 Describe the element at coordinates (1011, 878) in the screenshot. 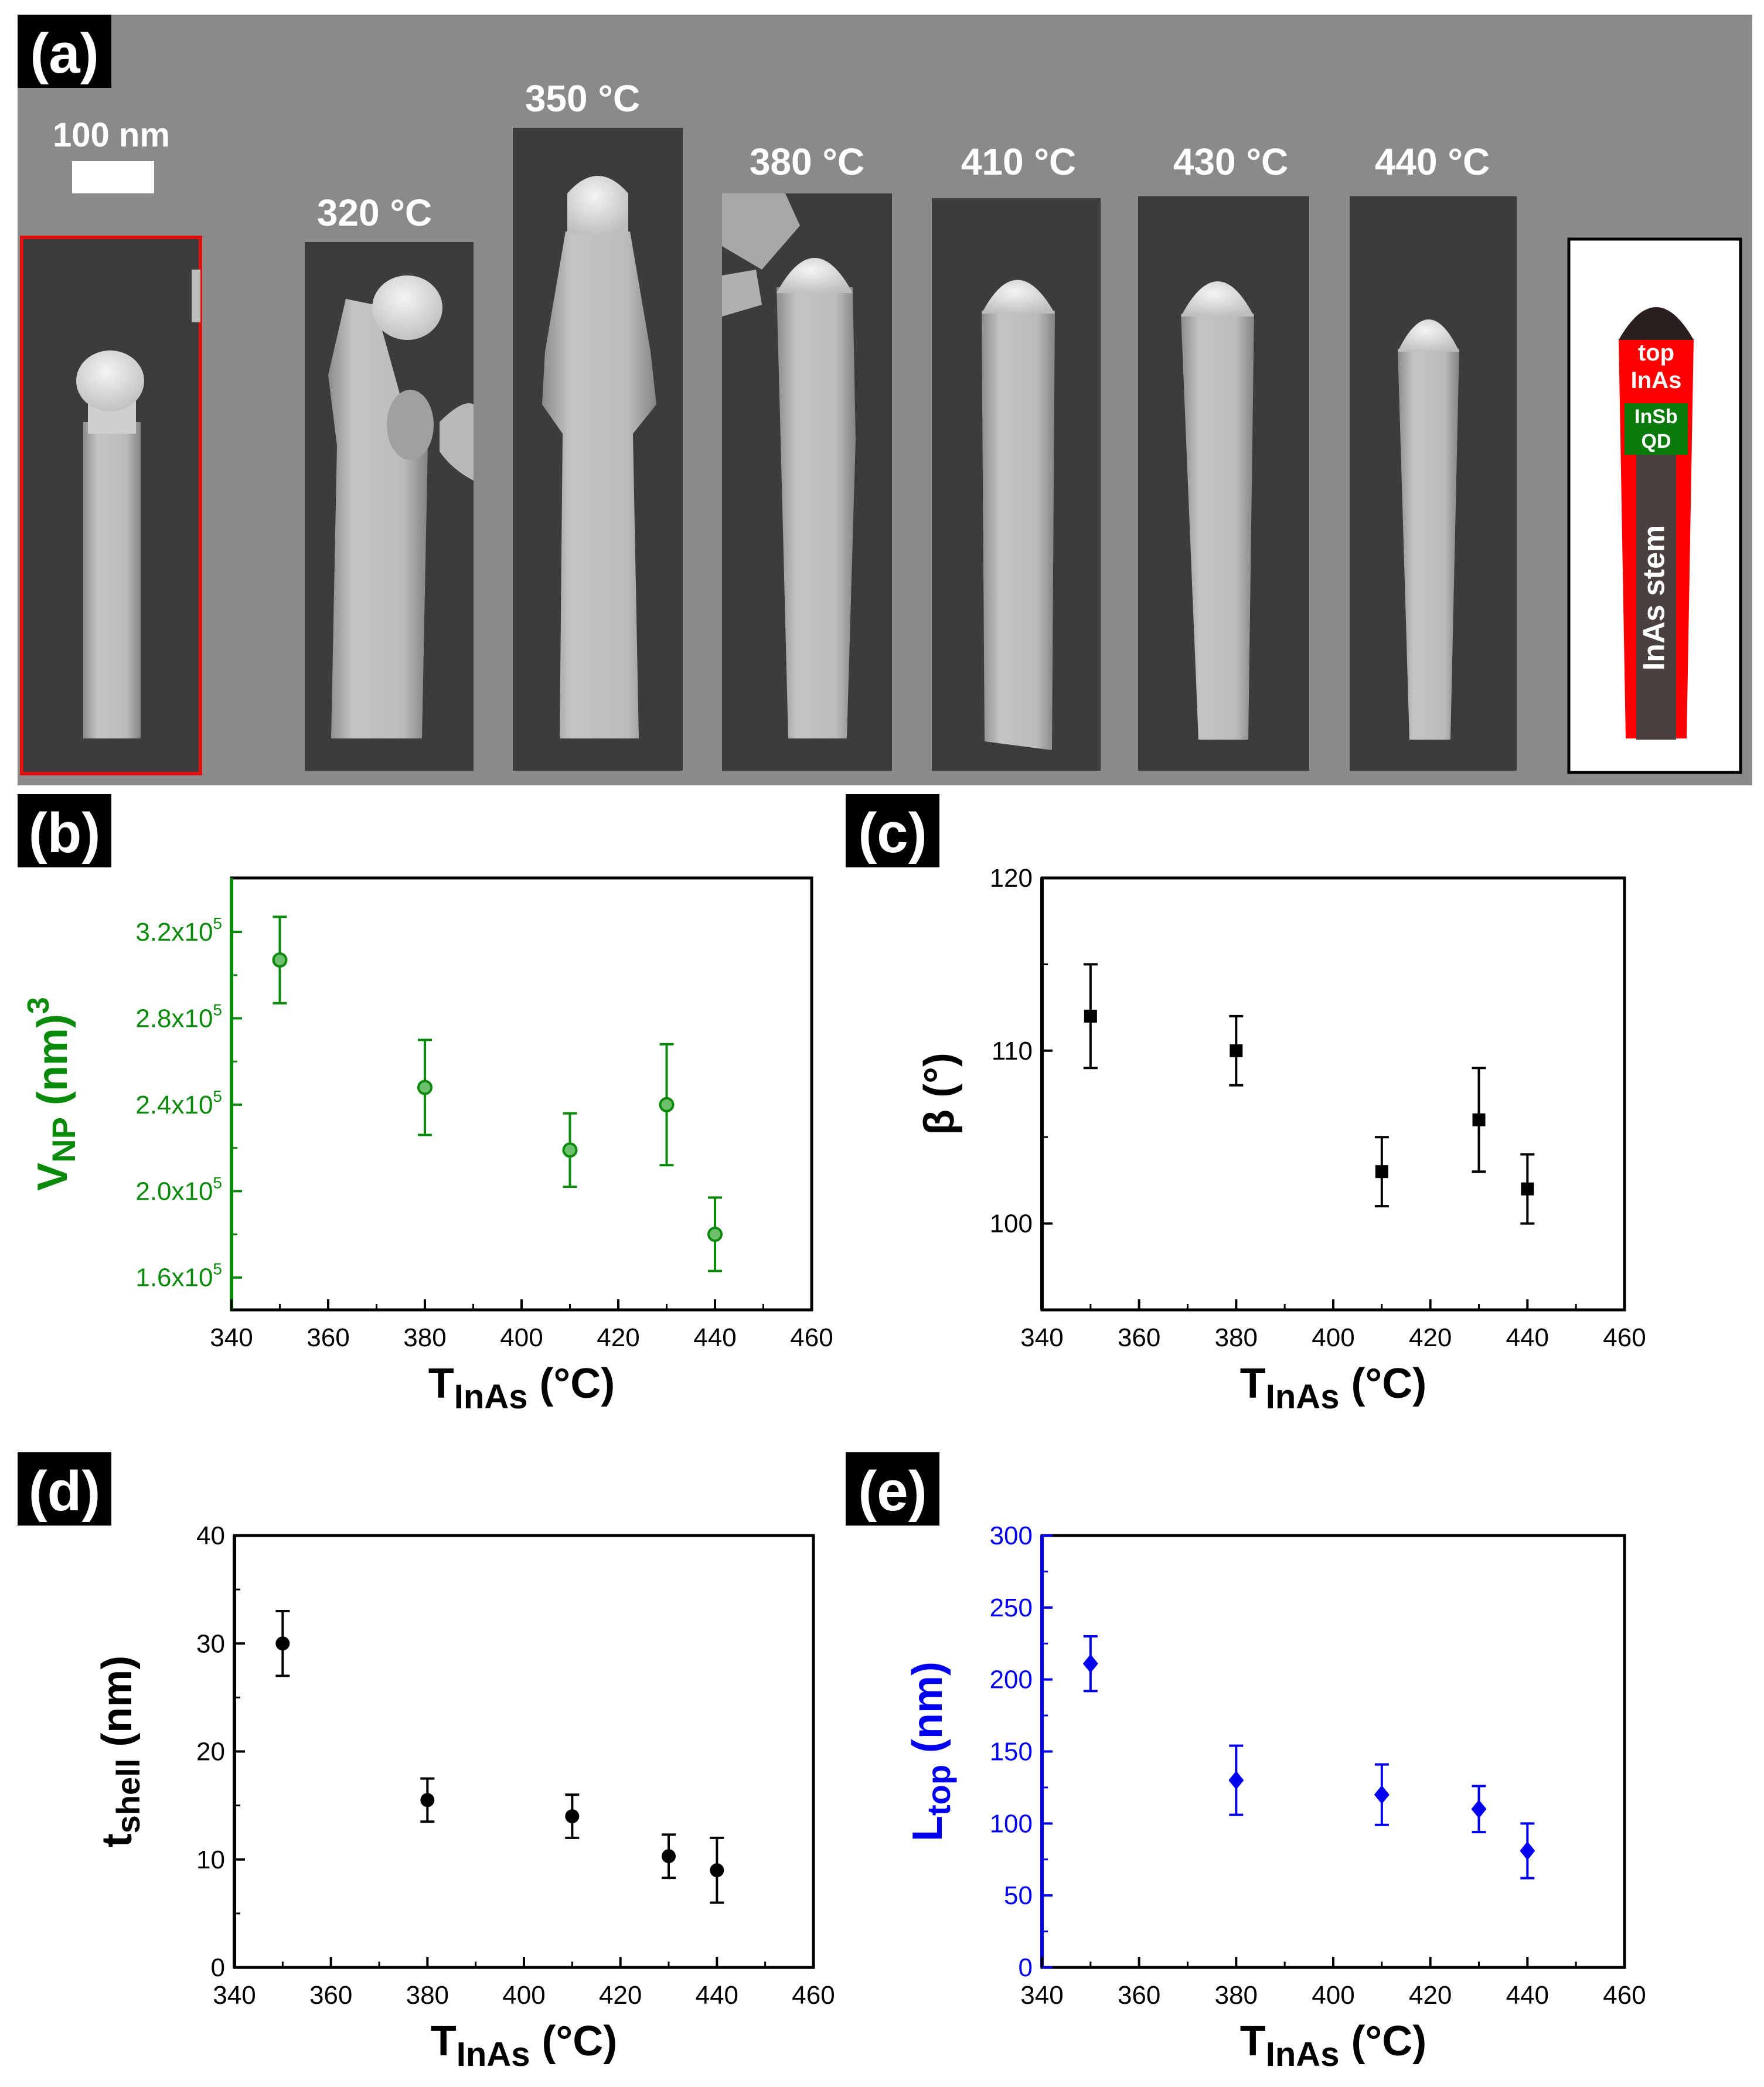

I see `y-tick-label: 120` at that location.